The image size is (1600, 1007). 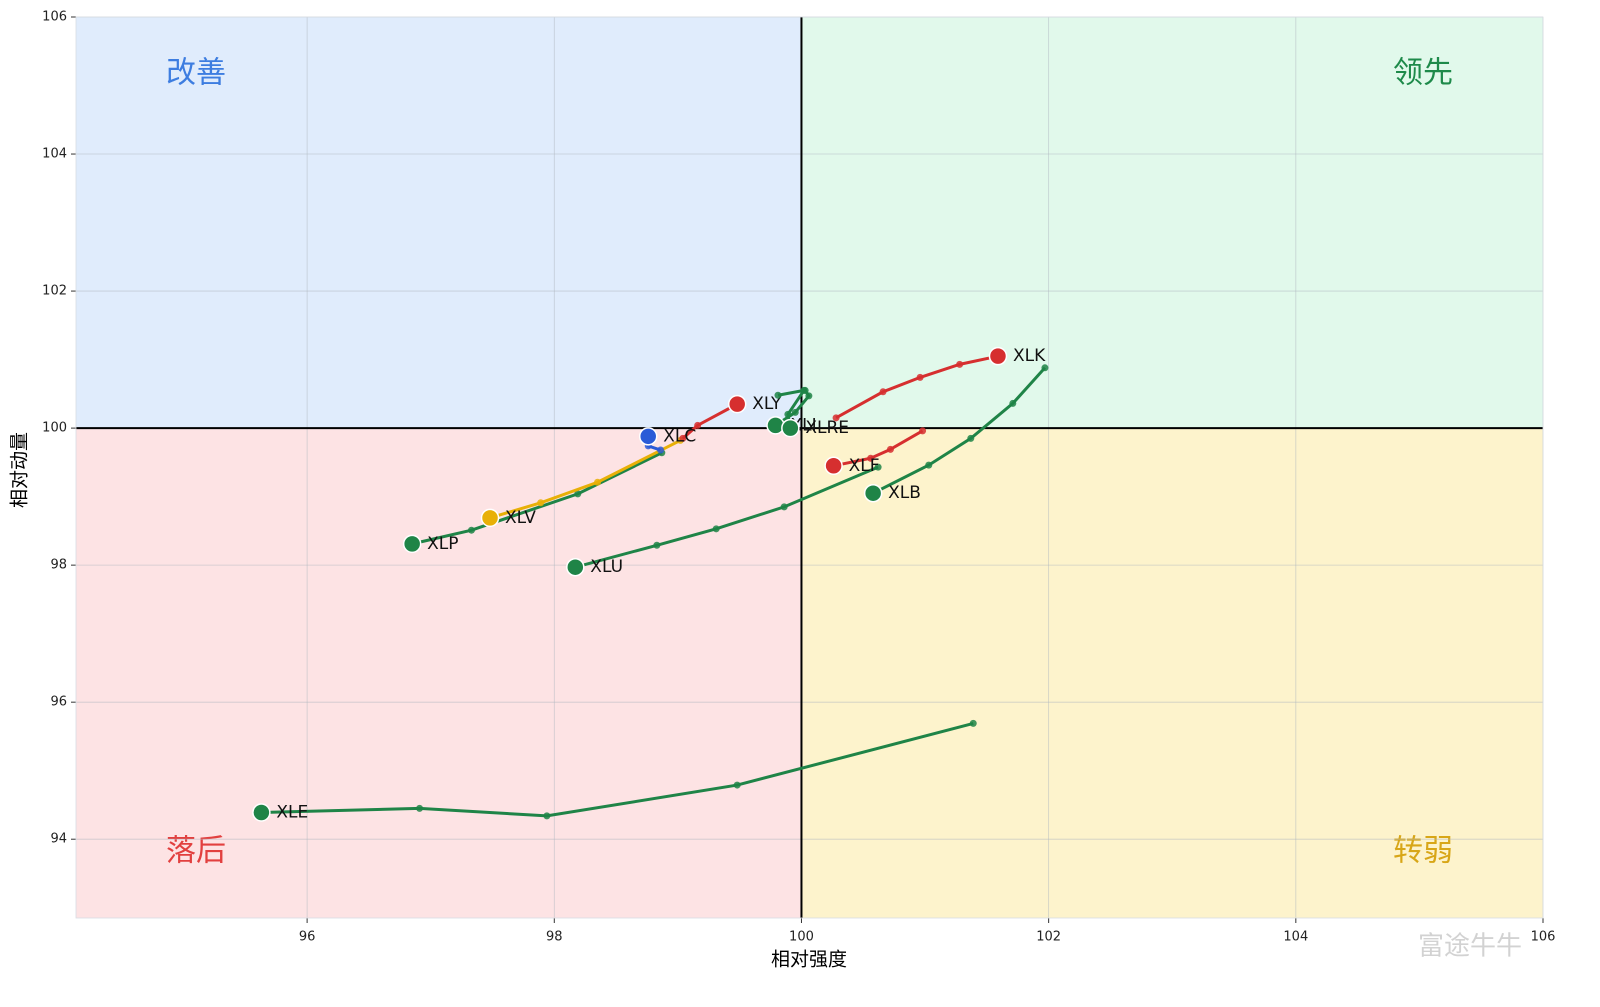 What do you see at coordinates (554, 937) in the screenshot?
I see `x-tick-label: 98` at bounding box center [554, 937].